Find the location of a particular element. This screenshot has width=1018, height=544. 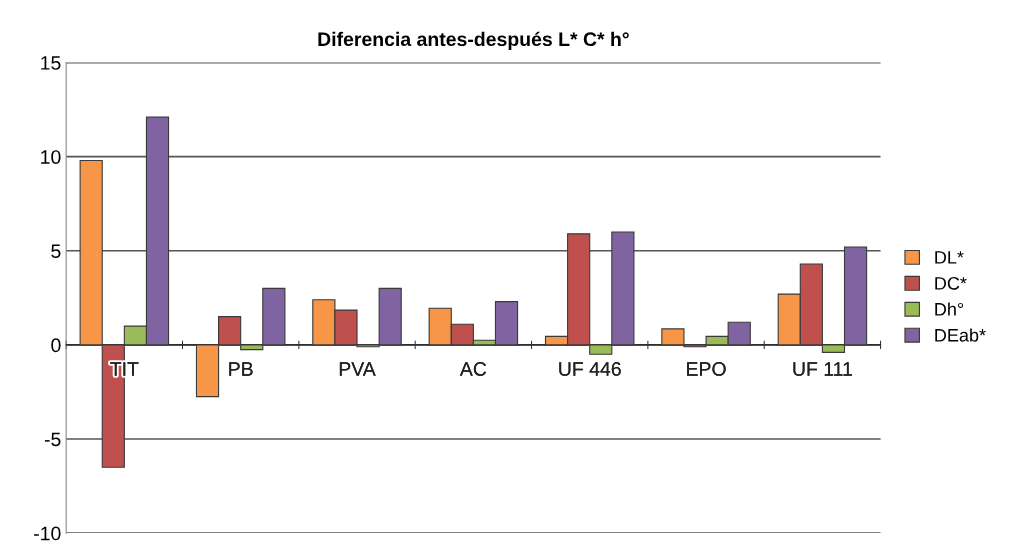

y-tick-label: 10 is located at coordinates (51, 157).